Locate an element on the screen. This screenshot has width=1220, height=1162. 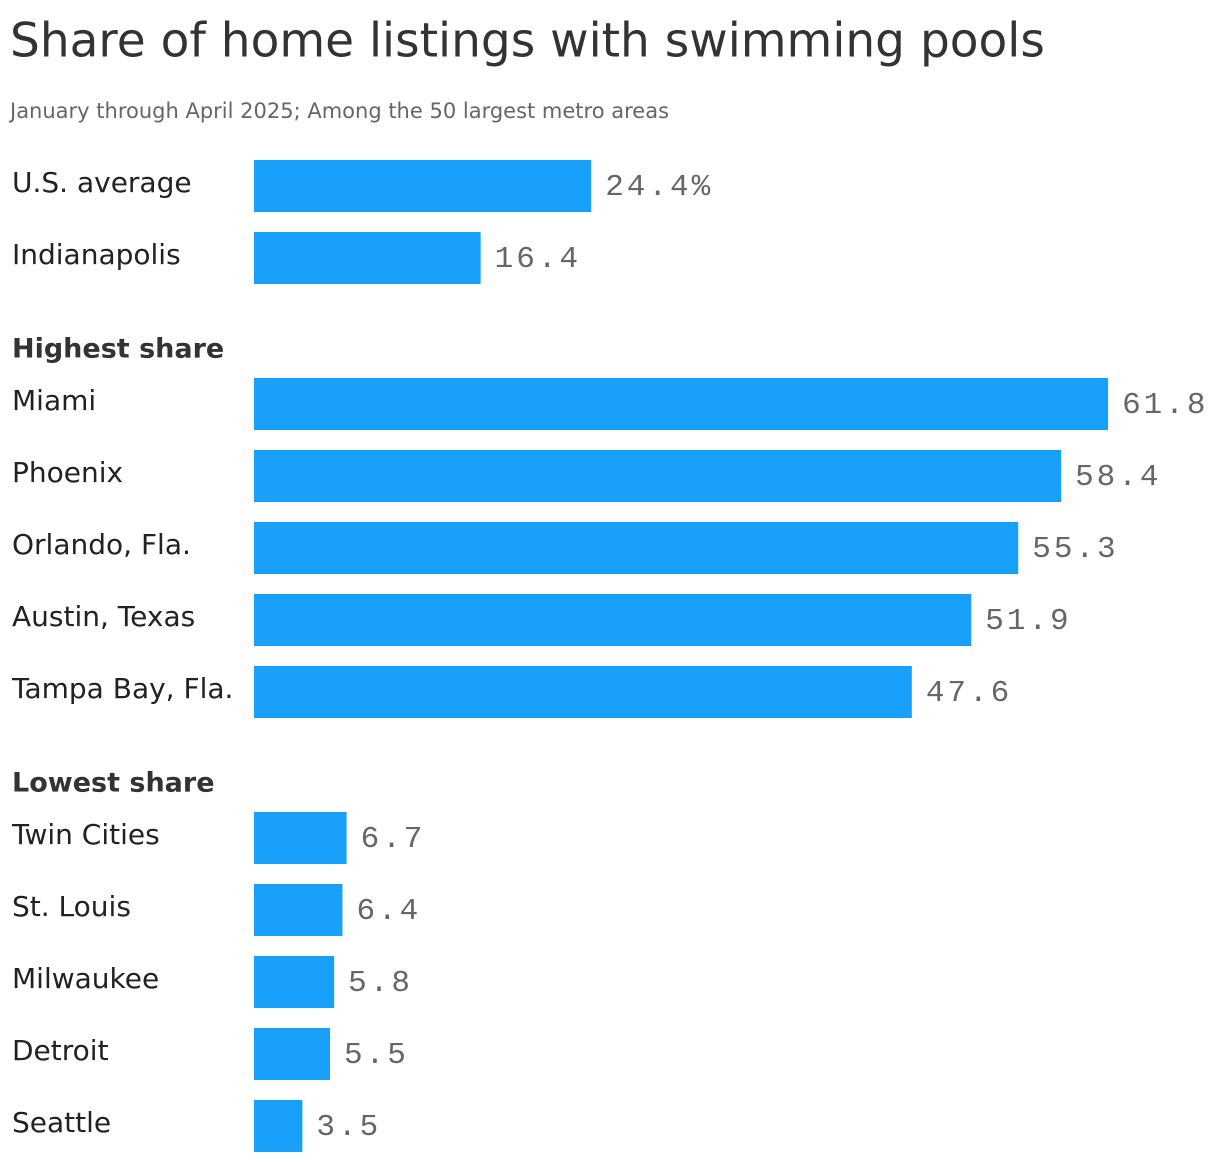
value-label: 5.8 is located at coordinates (380, 983).